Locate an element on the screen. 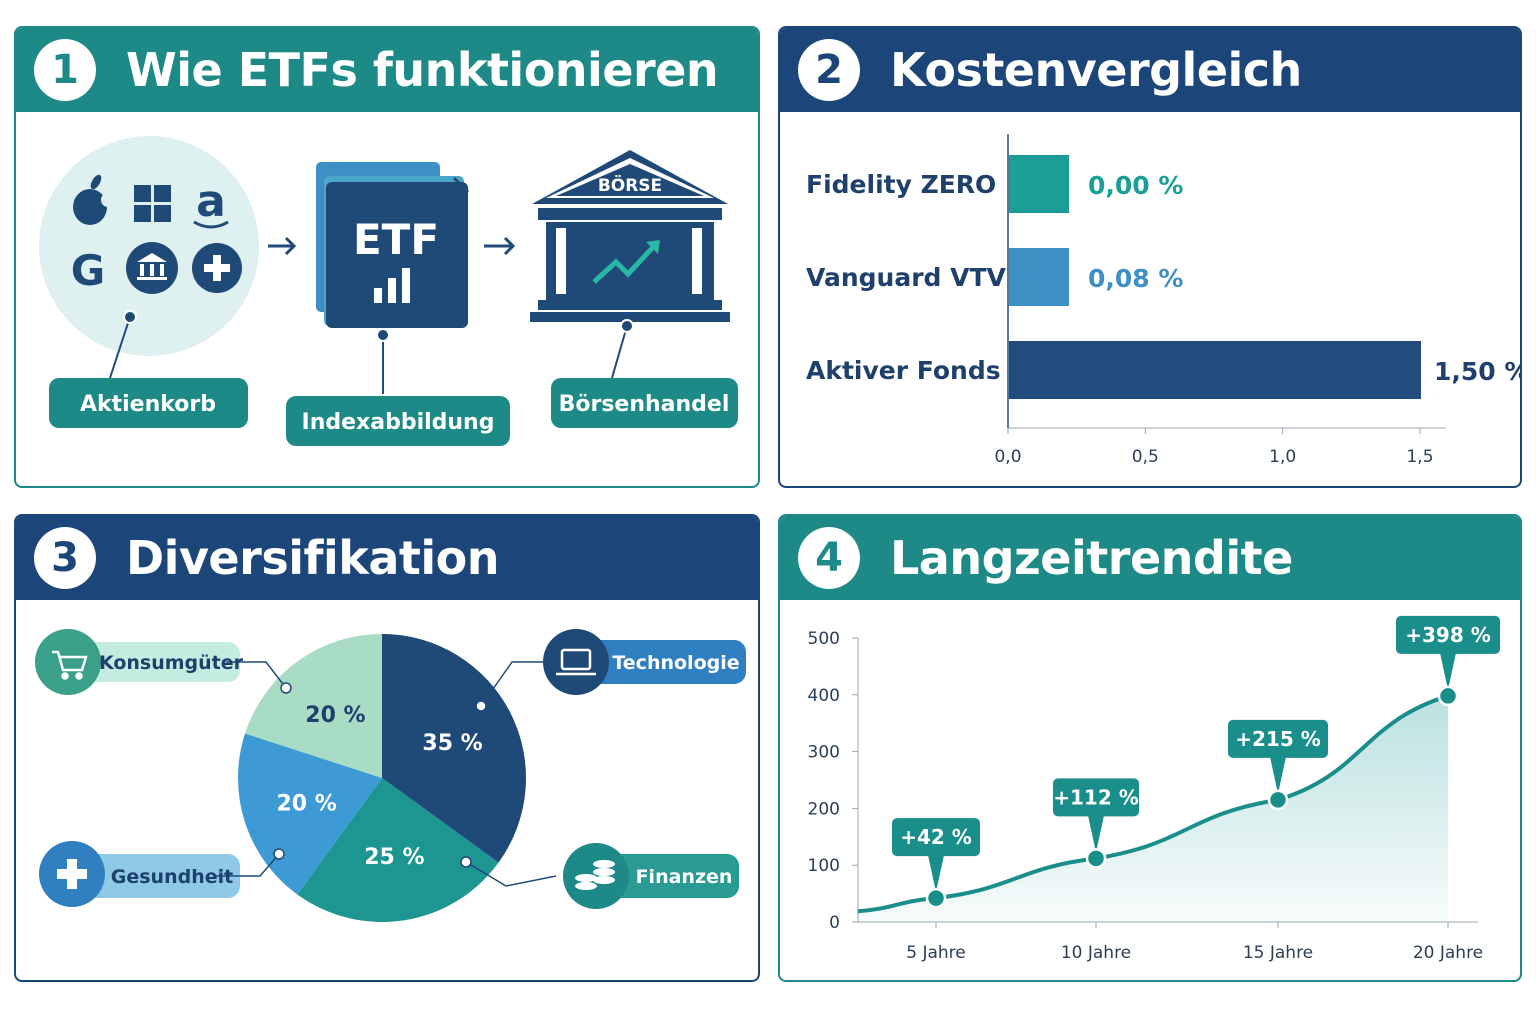 This screenshot has width=1536, height=1024. x-tick-label: 15 Jahre is located at coordinates (1278, 953).